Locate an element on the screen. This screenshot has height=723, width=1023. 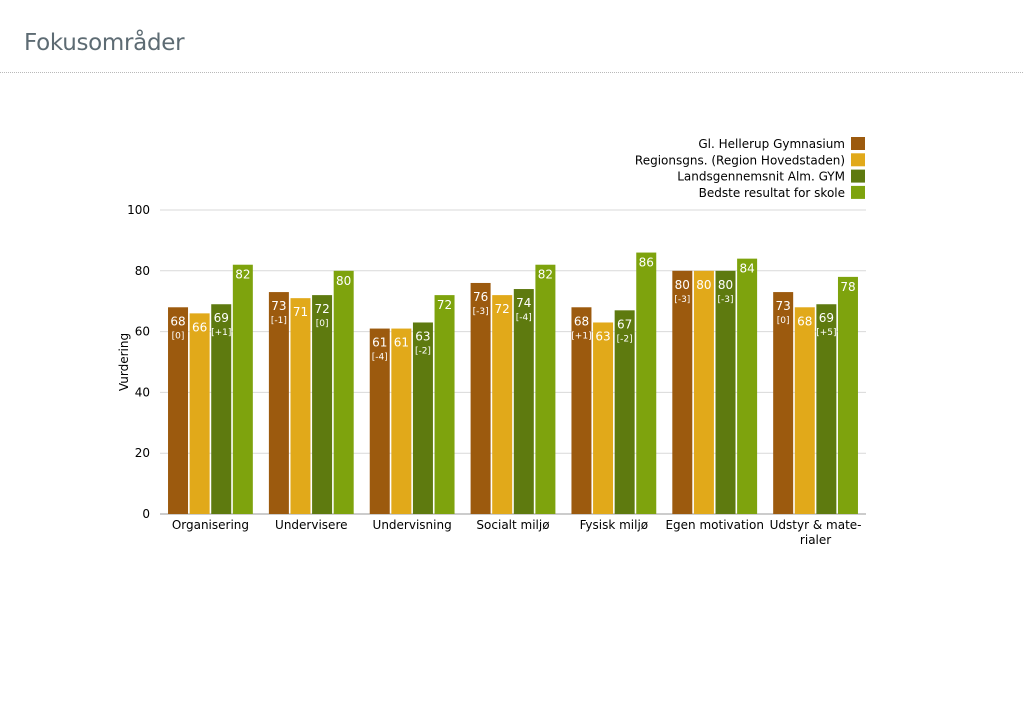
legend-label: Landsgennemsnit Alm. GYM is located at coordinates (761, 177).